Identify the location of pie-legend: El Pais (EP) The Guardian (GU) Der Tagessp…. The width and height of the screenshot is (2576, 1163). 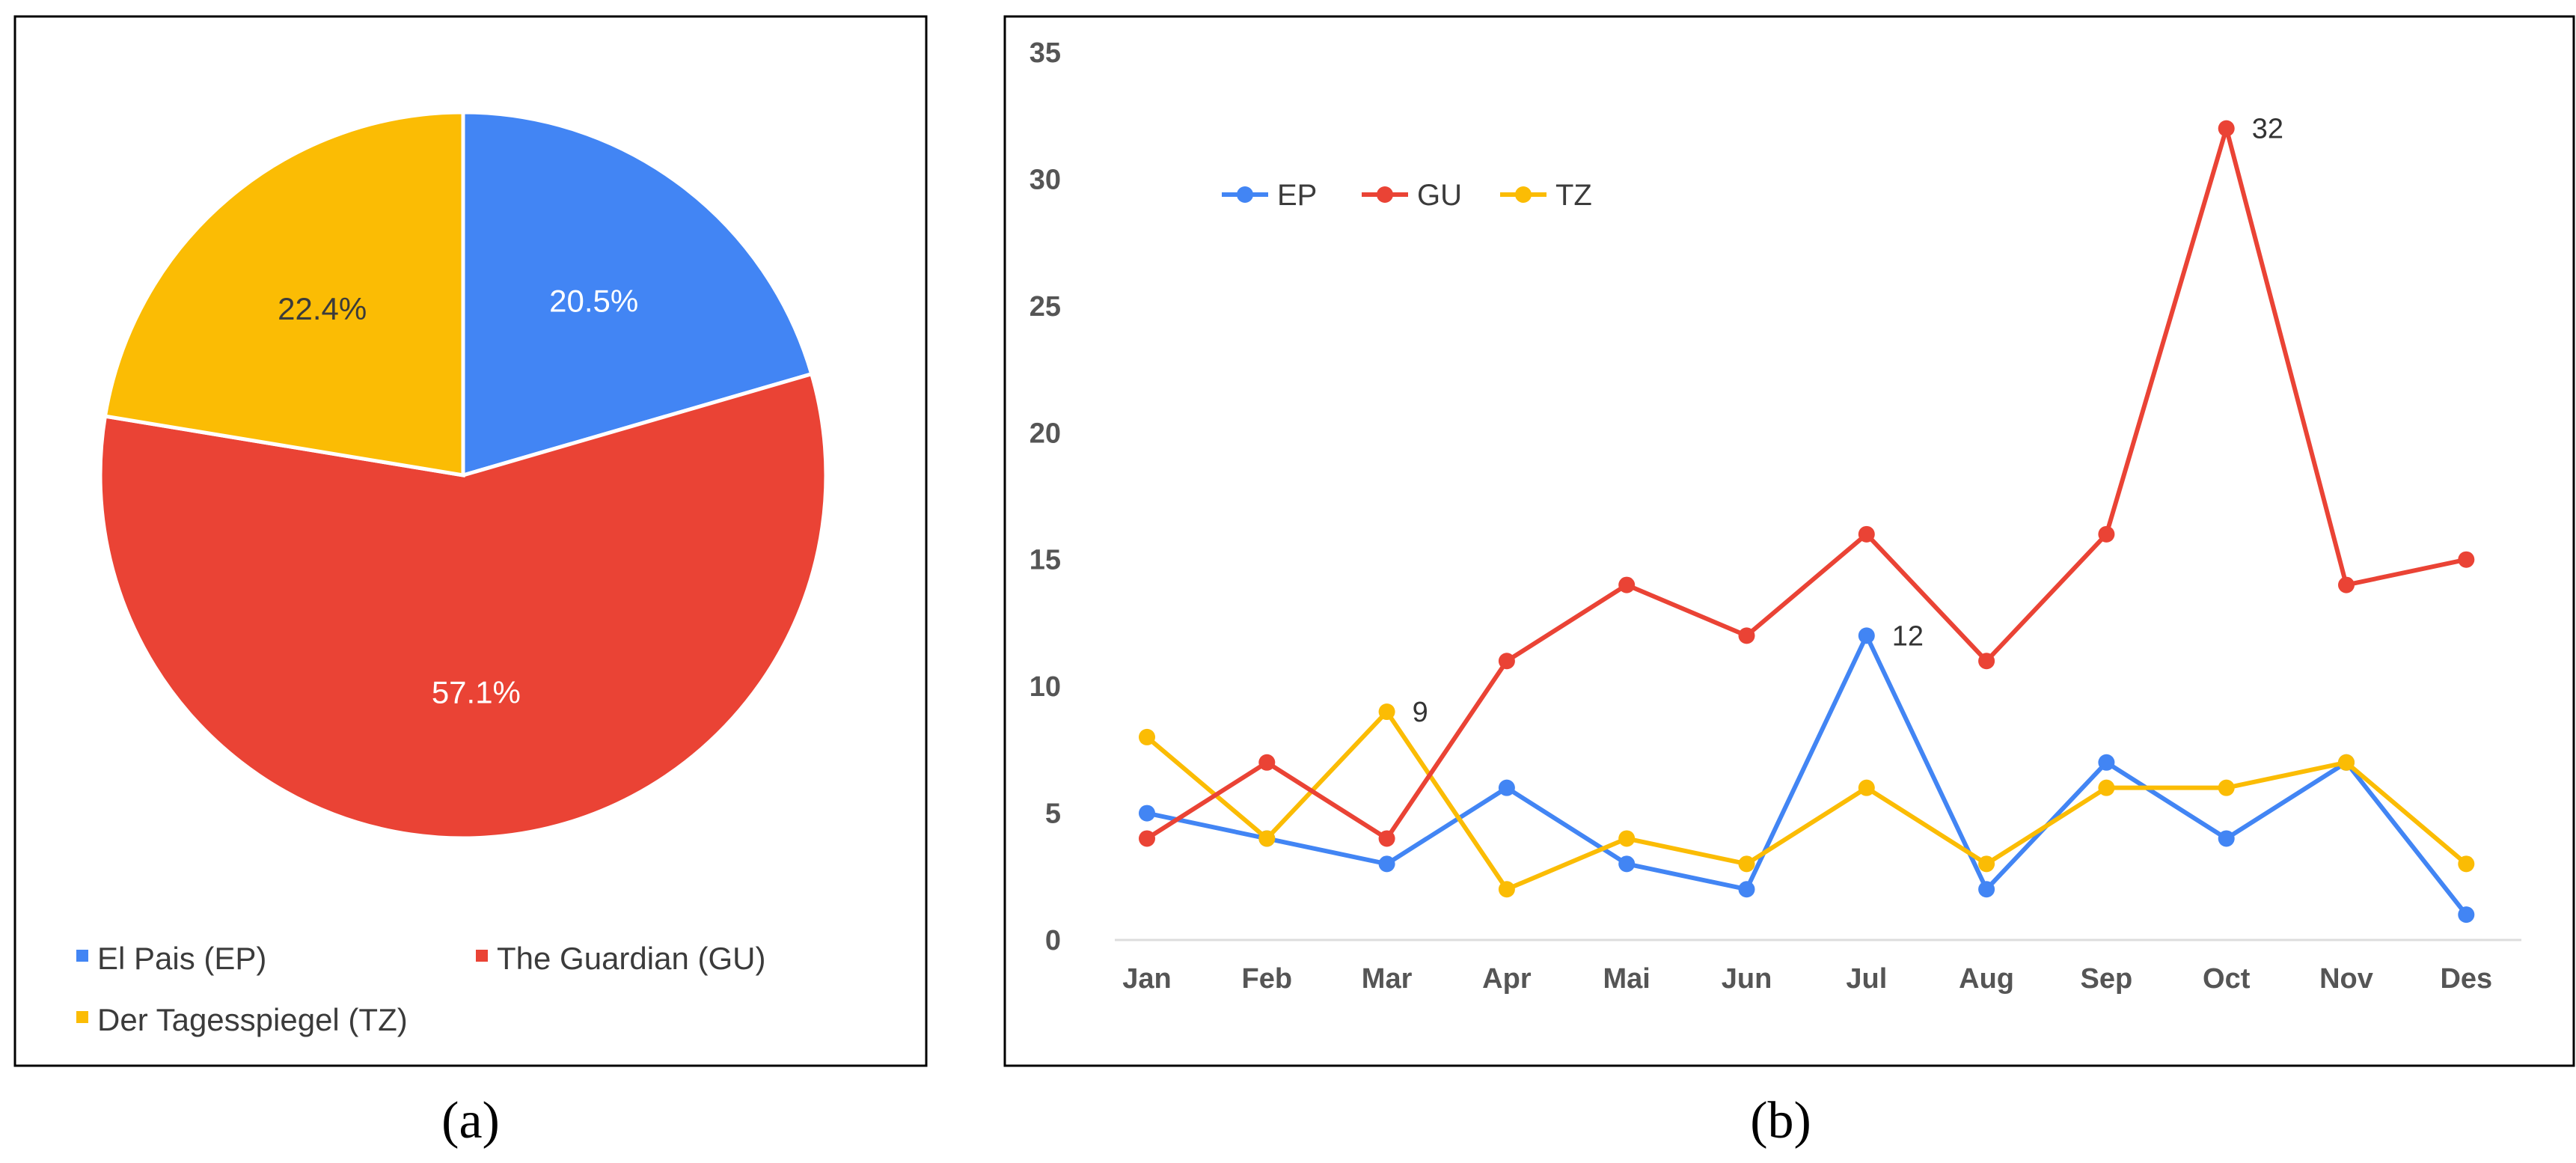
(421, 989).